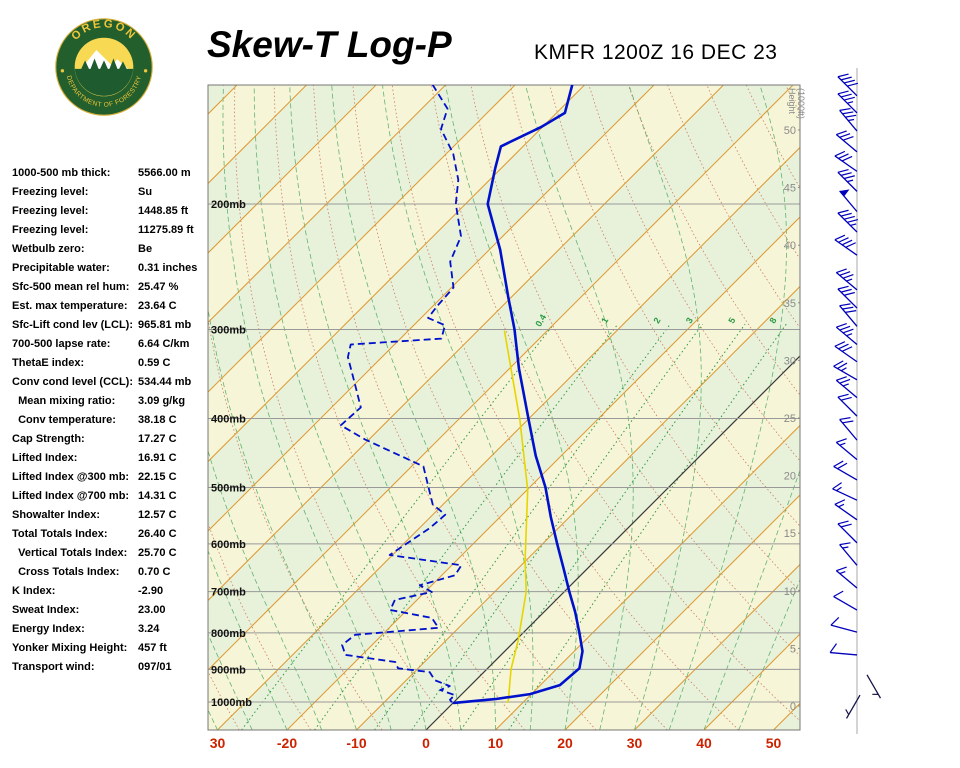  Describe the element at coordinates (790, 419) in the screenshot. I see `svg-text: 25` at that location.